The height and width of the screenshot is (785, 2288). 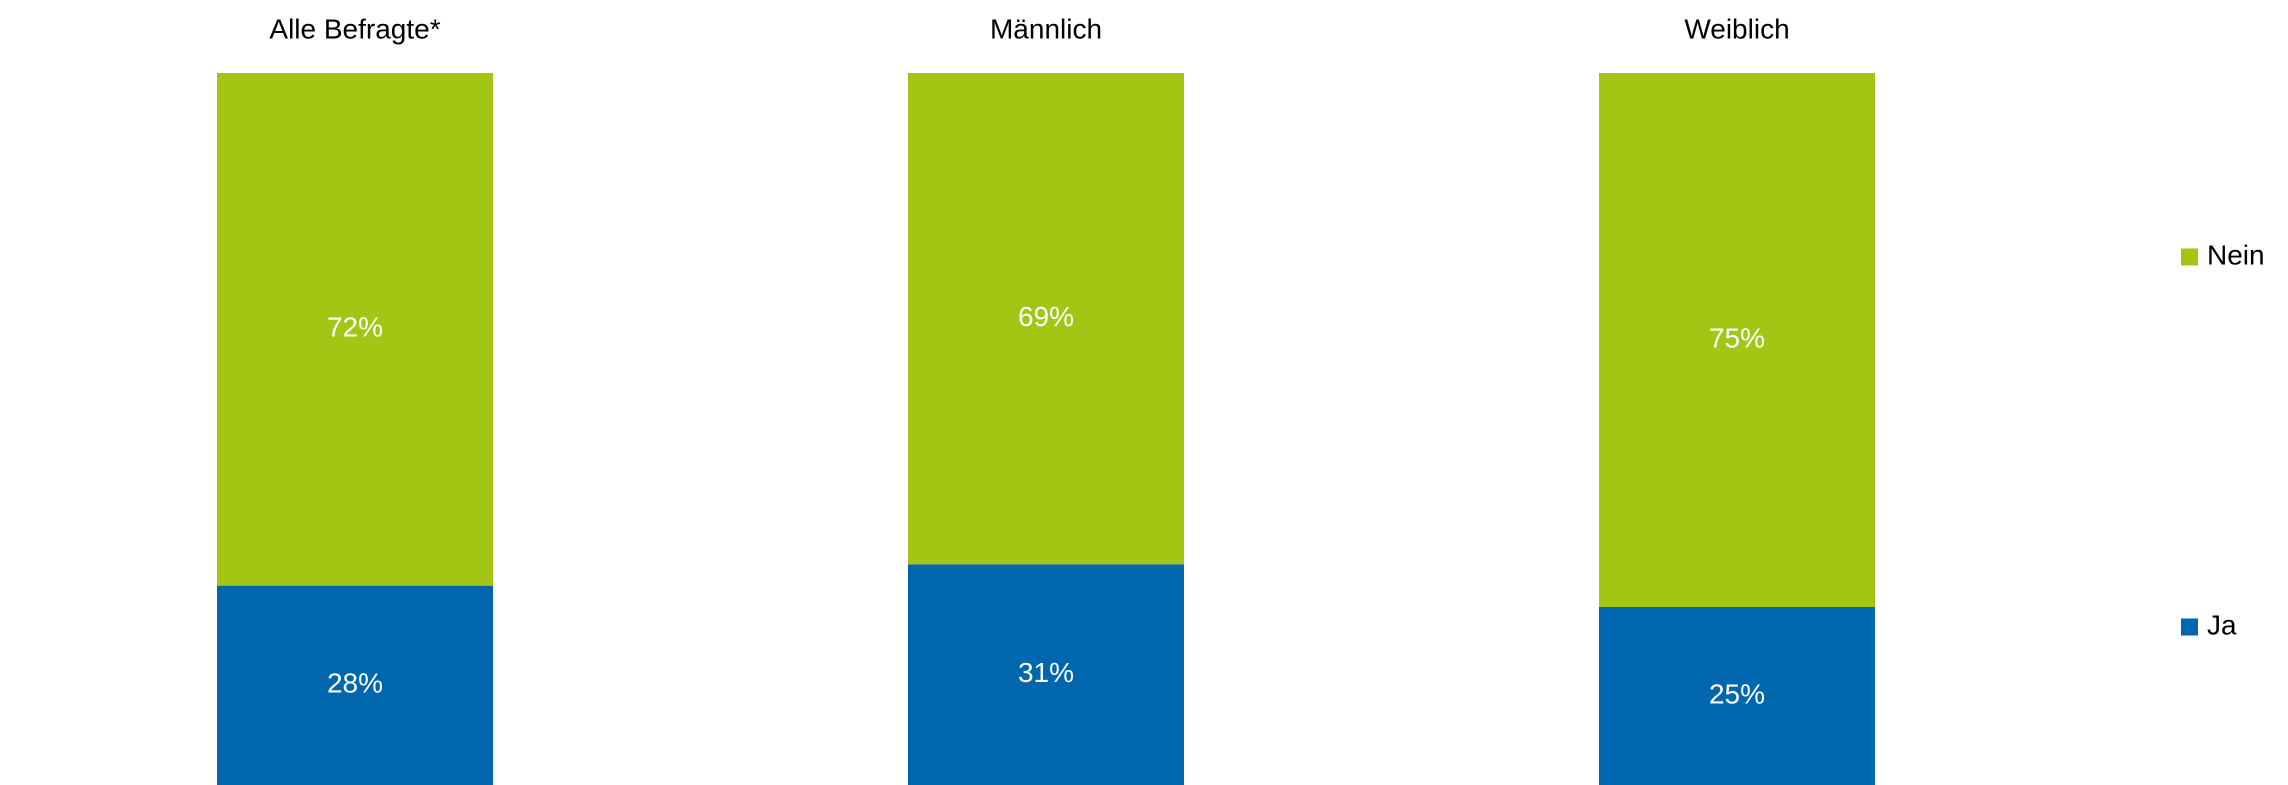 What do you see at coordinates (1046, 28) in the screenshot?
I see `category-label: Männlich` at bounding box center [1046, 28].